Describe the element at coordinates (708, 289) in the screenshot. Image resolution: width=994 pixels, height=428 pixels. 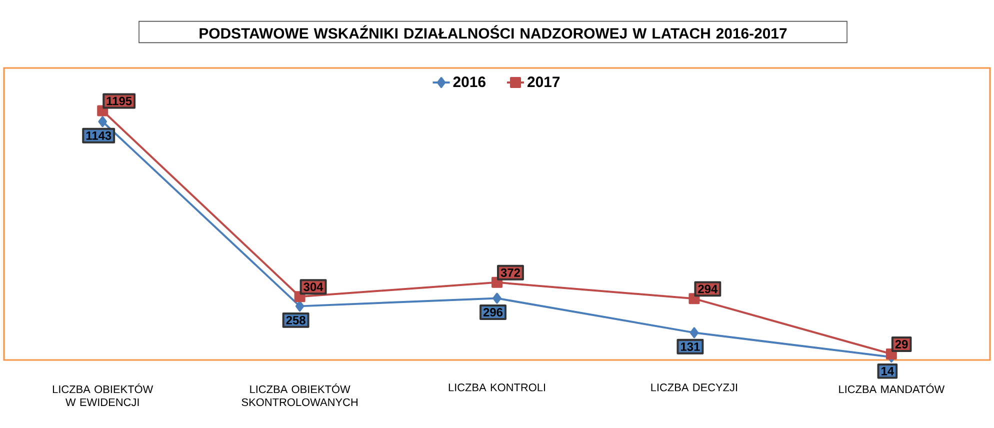
I see `data-label: 294` at that location.